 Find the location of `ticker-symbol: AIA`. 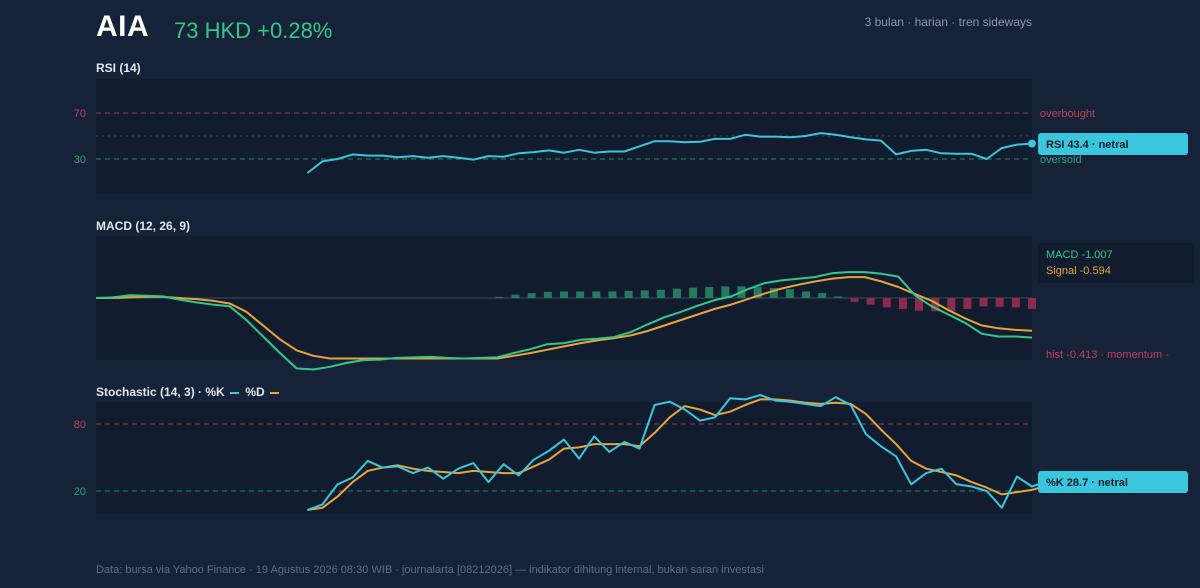

ticker-symbol: AIA is located at coordinates (123, 26).